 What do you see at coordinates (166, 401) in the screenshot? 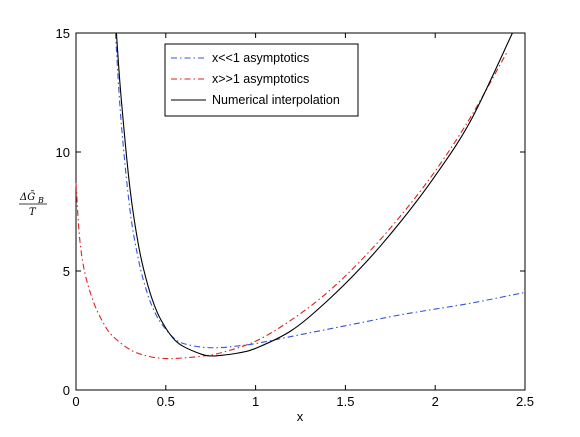
I see `x-tick-label: 0.5` at bounding box center [166, 401].